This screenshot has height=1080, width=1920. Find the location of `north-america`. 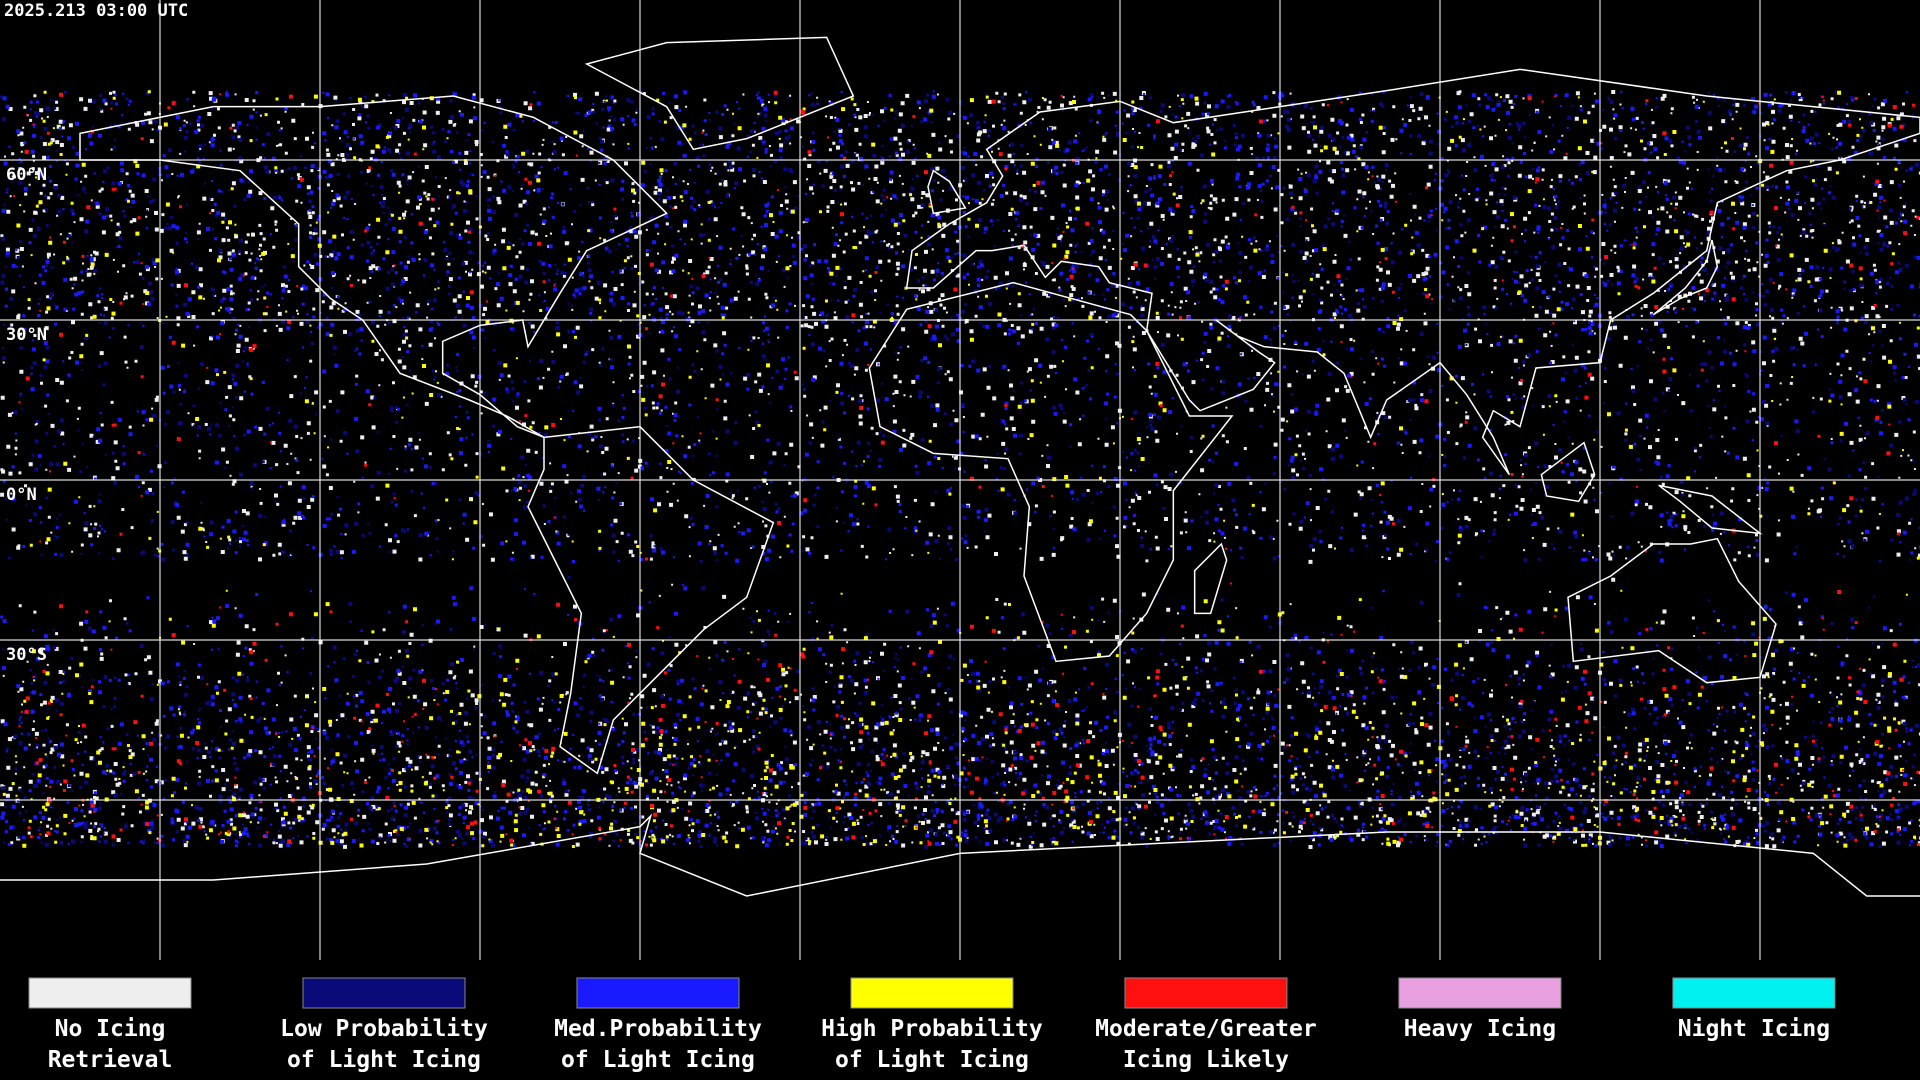

north-america is located at coordinates (373, 266).